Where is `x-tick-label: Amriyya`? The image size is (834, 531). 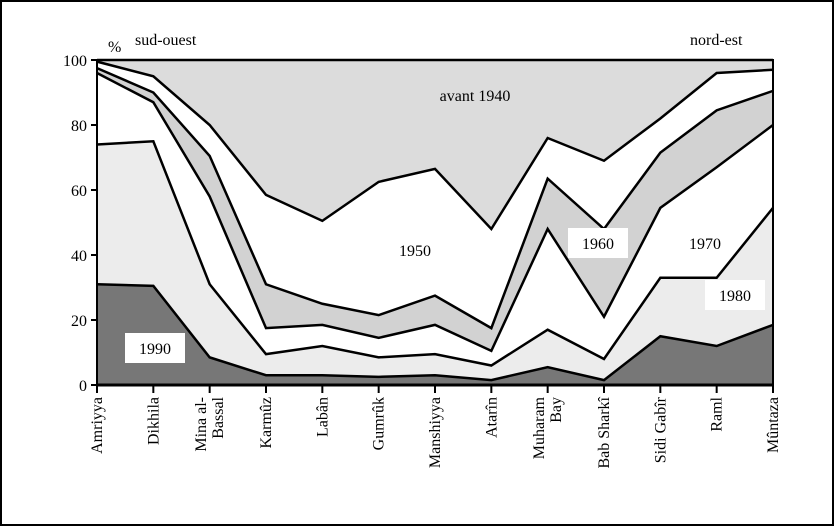
x-tick-label: Amriyya is located at coordinates (97, 425).